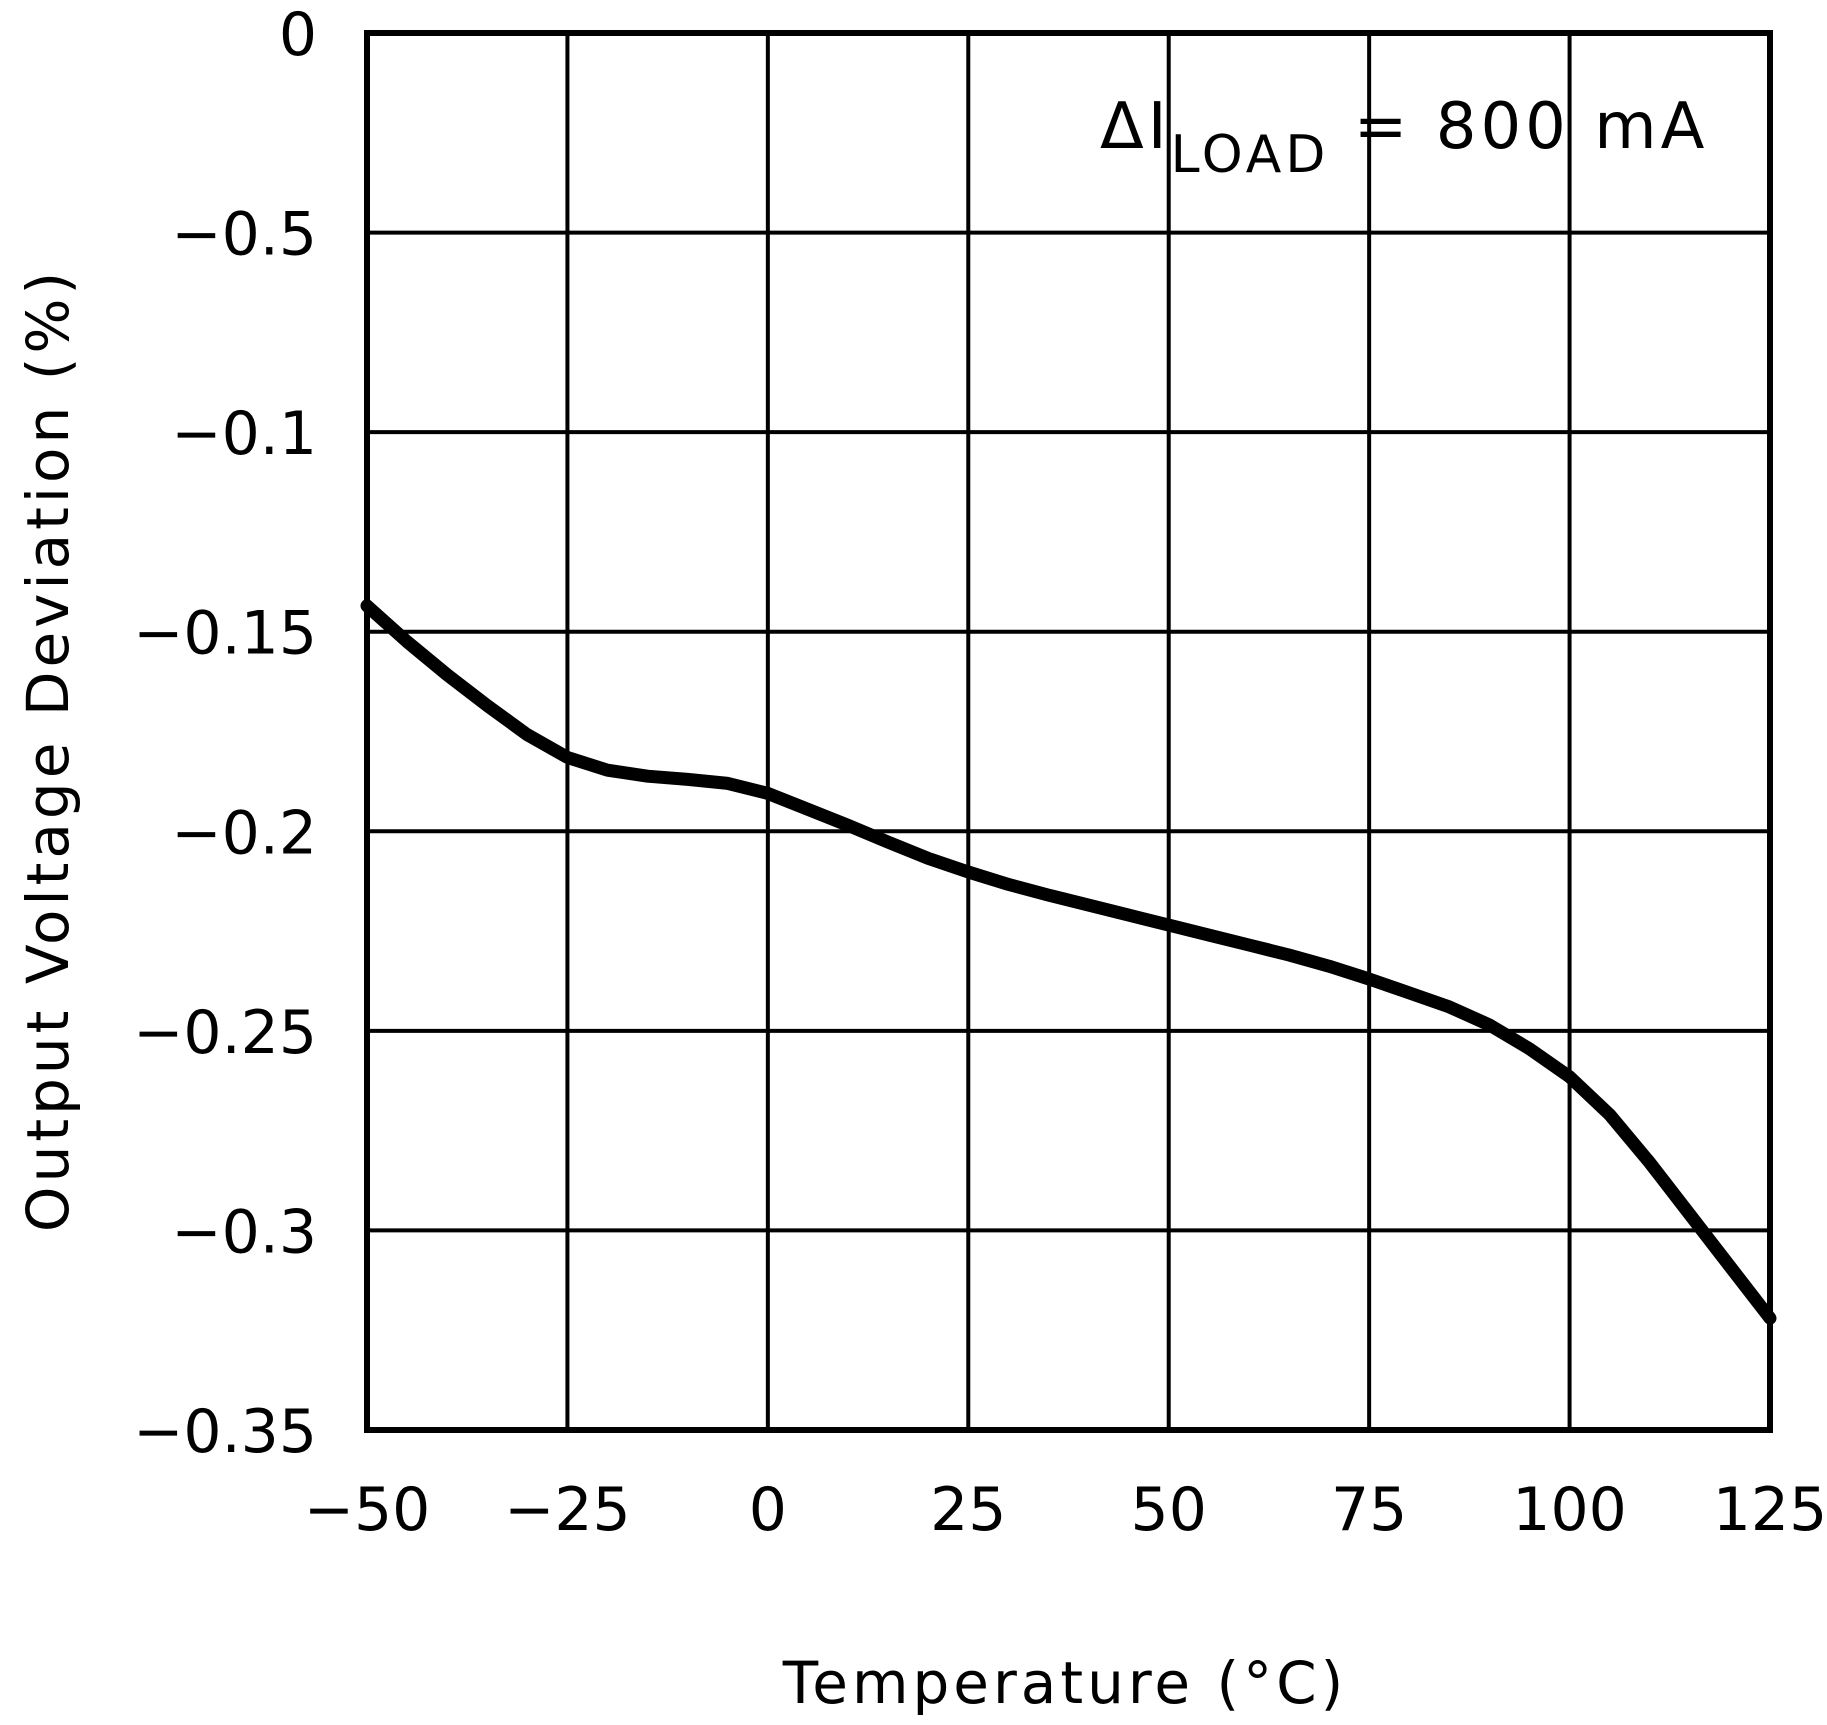 This screenshot has width=1827, height=1725. What do you see at coordinates (225, 1432) in the screenshot?
I see `y-tick-label: −0.35` at bounding box center [225, 1432].